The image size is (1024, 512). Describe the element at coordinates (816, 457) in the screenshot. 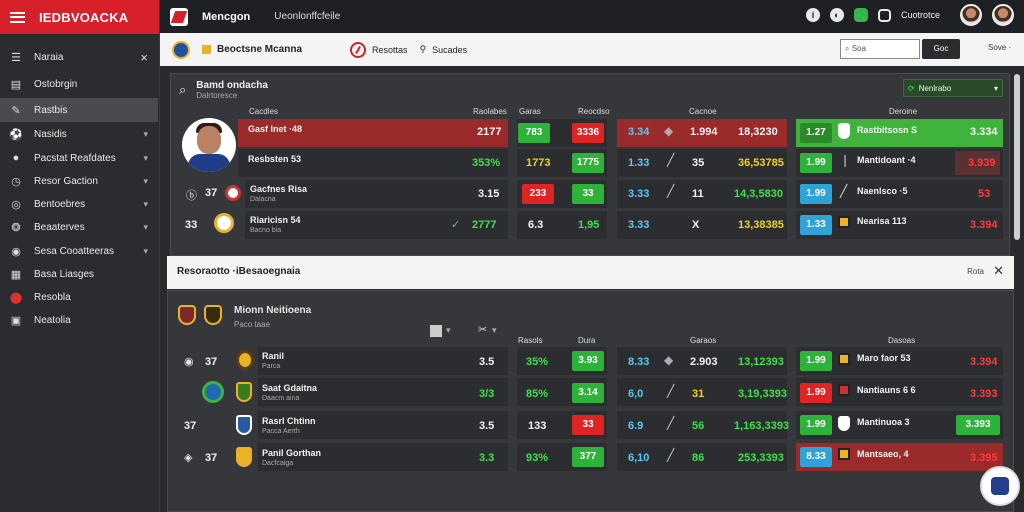

I see `pick-pill: 8.33` at that location.